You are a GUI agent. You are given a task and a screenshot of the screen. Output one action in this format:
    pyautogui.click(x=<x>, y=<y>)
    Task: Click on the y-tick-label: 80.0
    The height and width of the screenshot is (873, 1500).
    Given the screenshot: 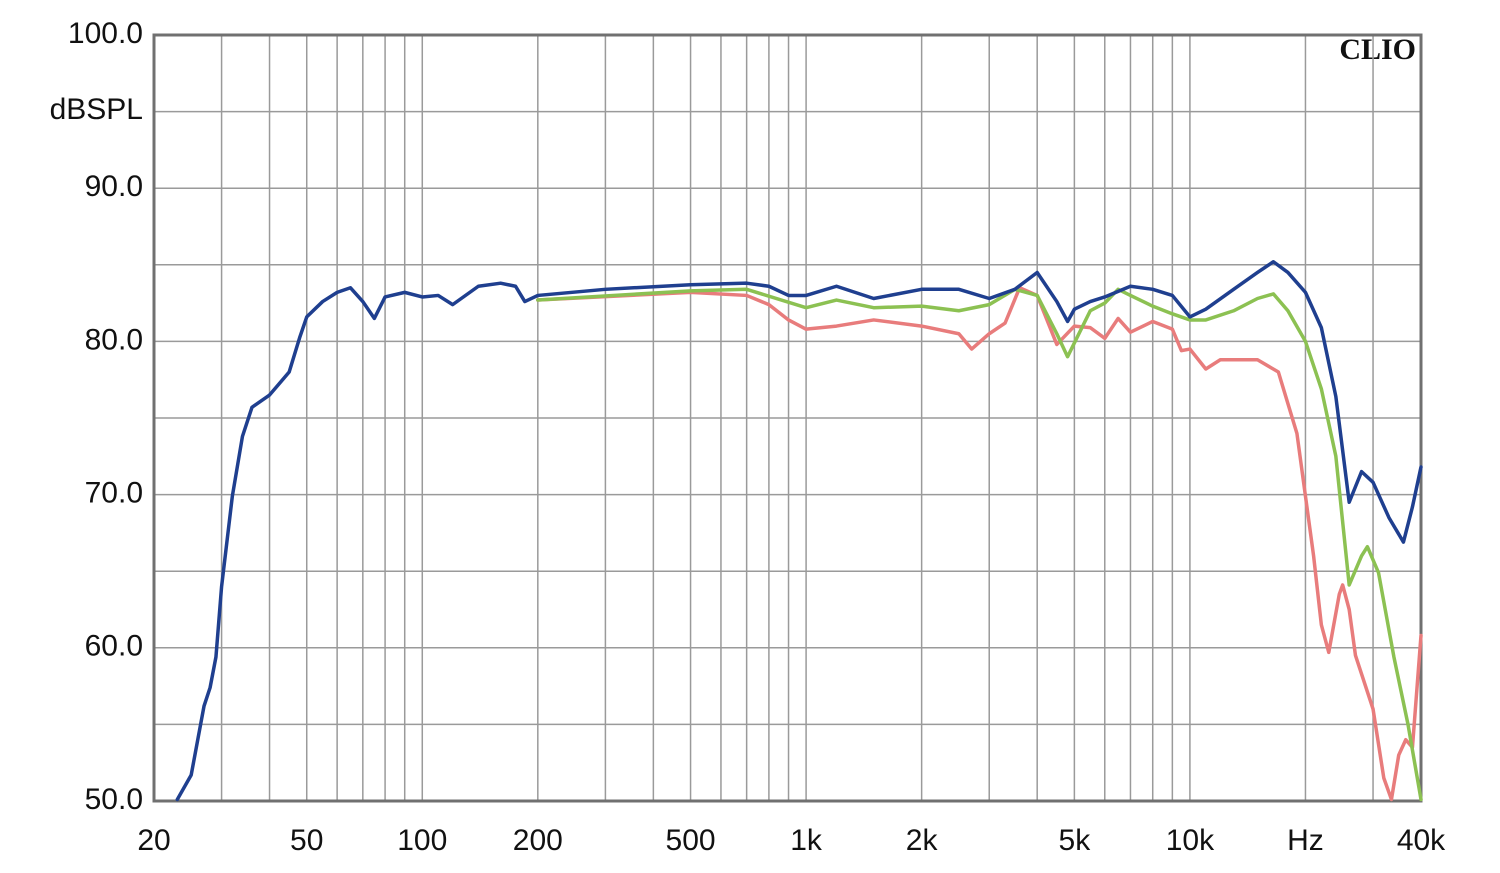 What is the action you would take?
    pyautogui.click(x=114, y=339)
    